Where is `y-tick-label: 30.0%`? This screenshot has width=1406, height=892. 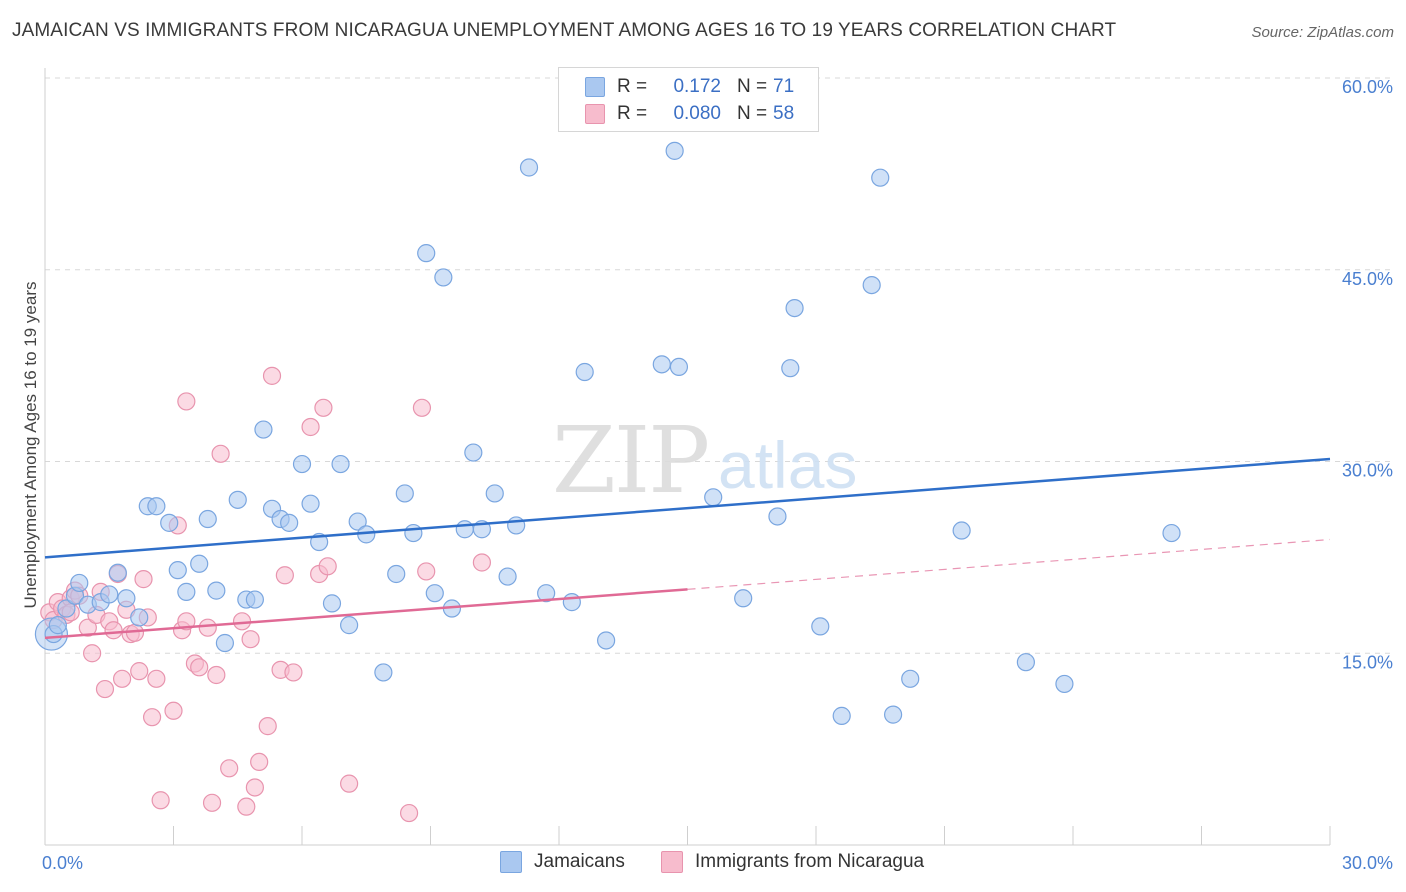
y-tick-label: 30.0% is located at coordinates (1367, 471).